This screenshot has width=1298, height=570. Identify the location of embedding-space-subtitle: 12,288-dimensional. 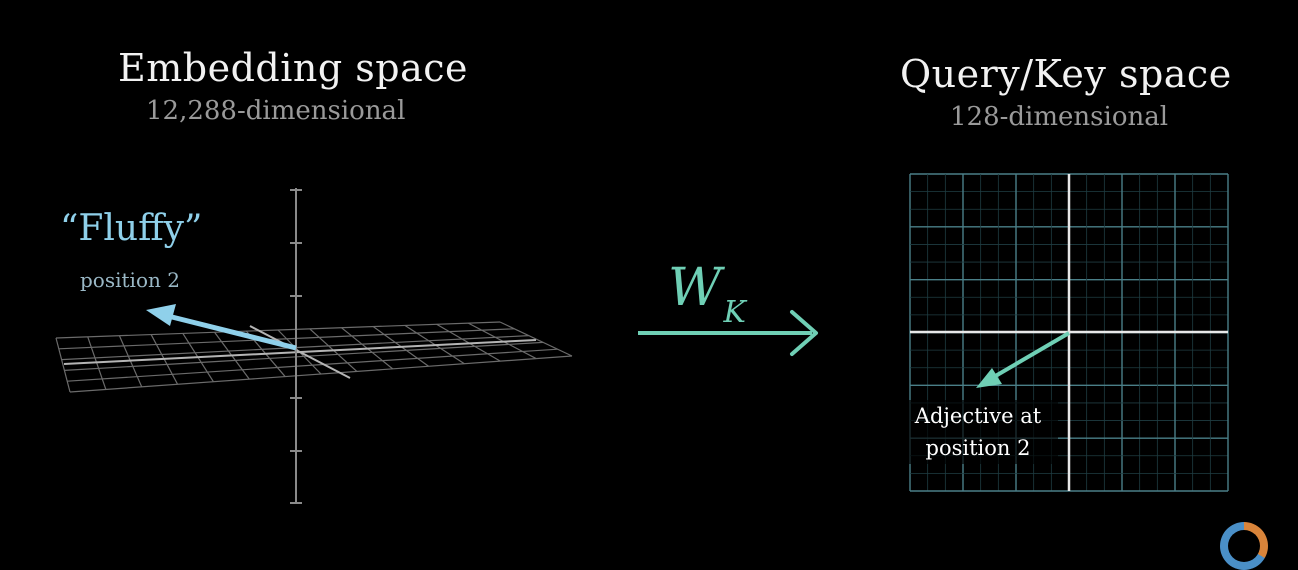
(276, 111).